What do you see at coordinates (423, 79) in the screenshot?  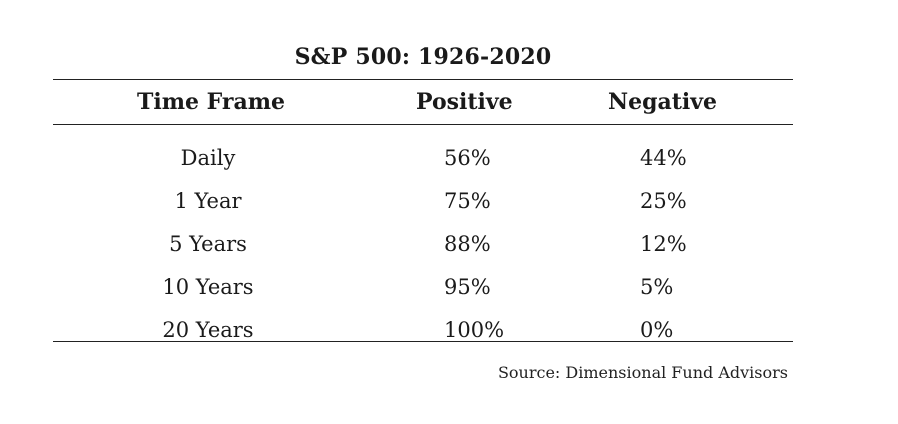 I see `top-rule` at bounding box center [423, 79].